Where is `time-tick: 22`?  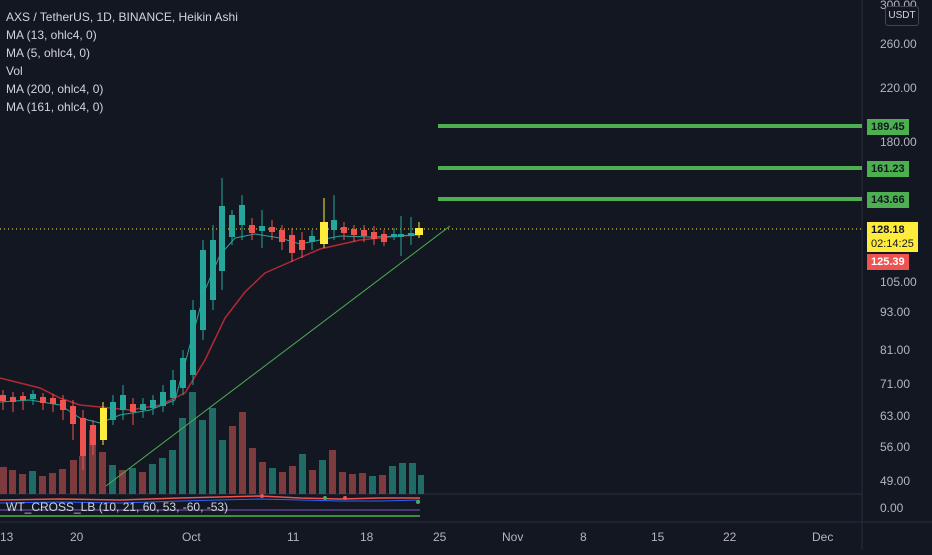 time-tick: 22 is located at coordinates (730, 537).